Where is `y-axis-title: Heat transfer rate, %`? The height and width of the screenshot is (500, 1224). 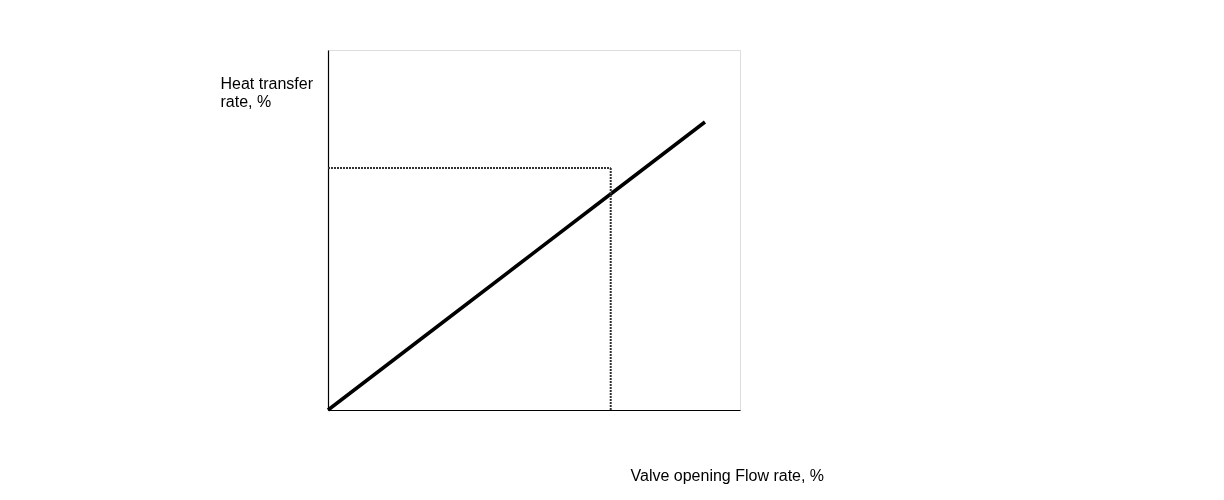
y-axis-title: Heat transfer rate, % is located at coordinates (267, 92).